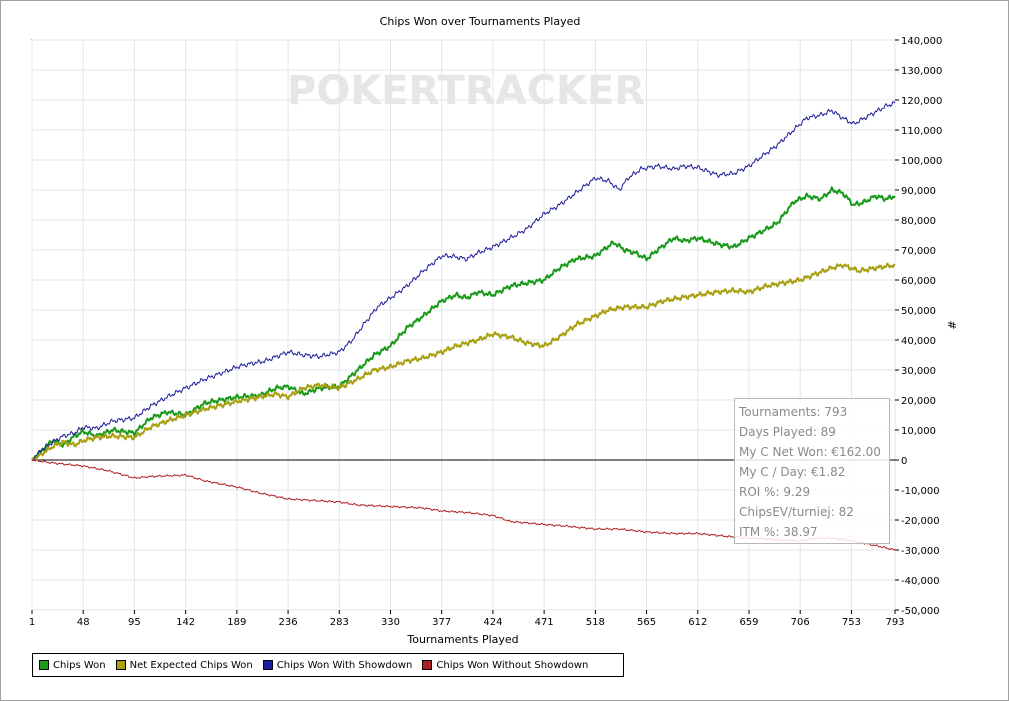 The width and height of the screenshot is (1009, 701). Describe the element at coordinates (505, 665) in the screenshot. I see `legend-item-without-showdown: Chips Won Without Showdown` at that location.